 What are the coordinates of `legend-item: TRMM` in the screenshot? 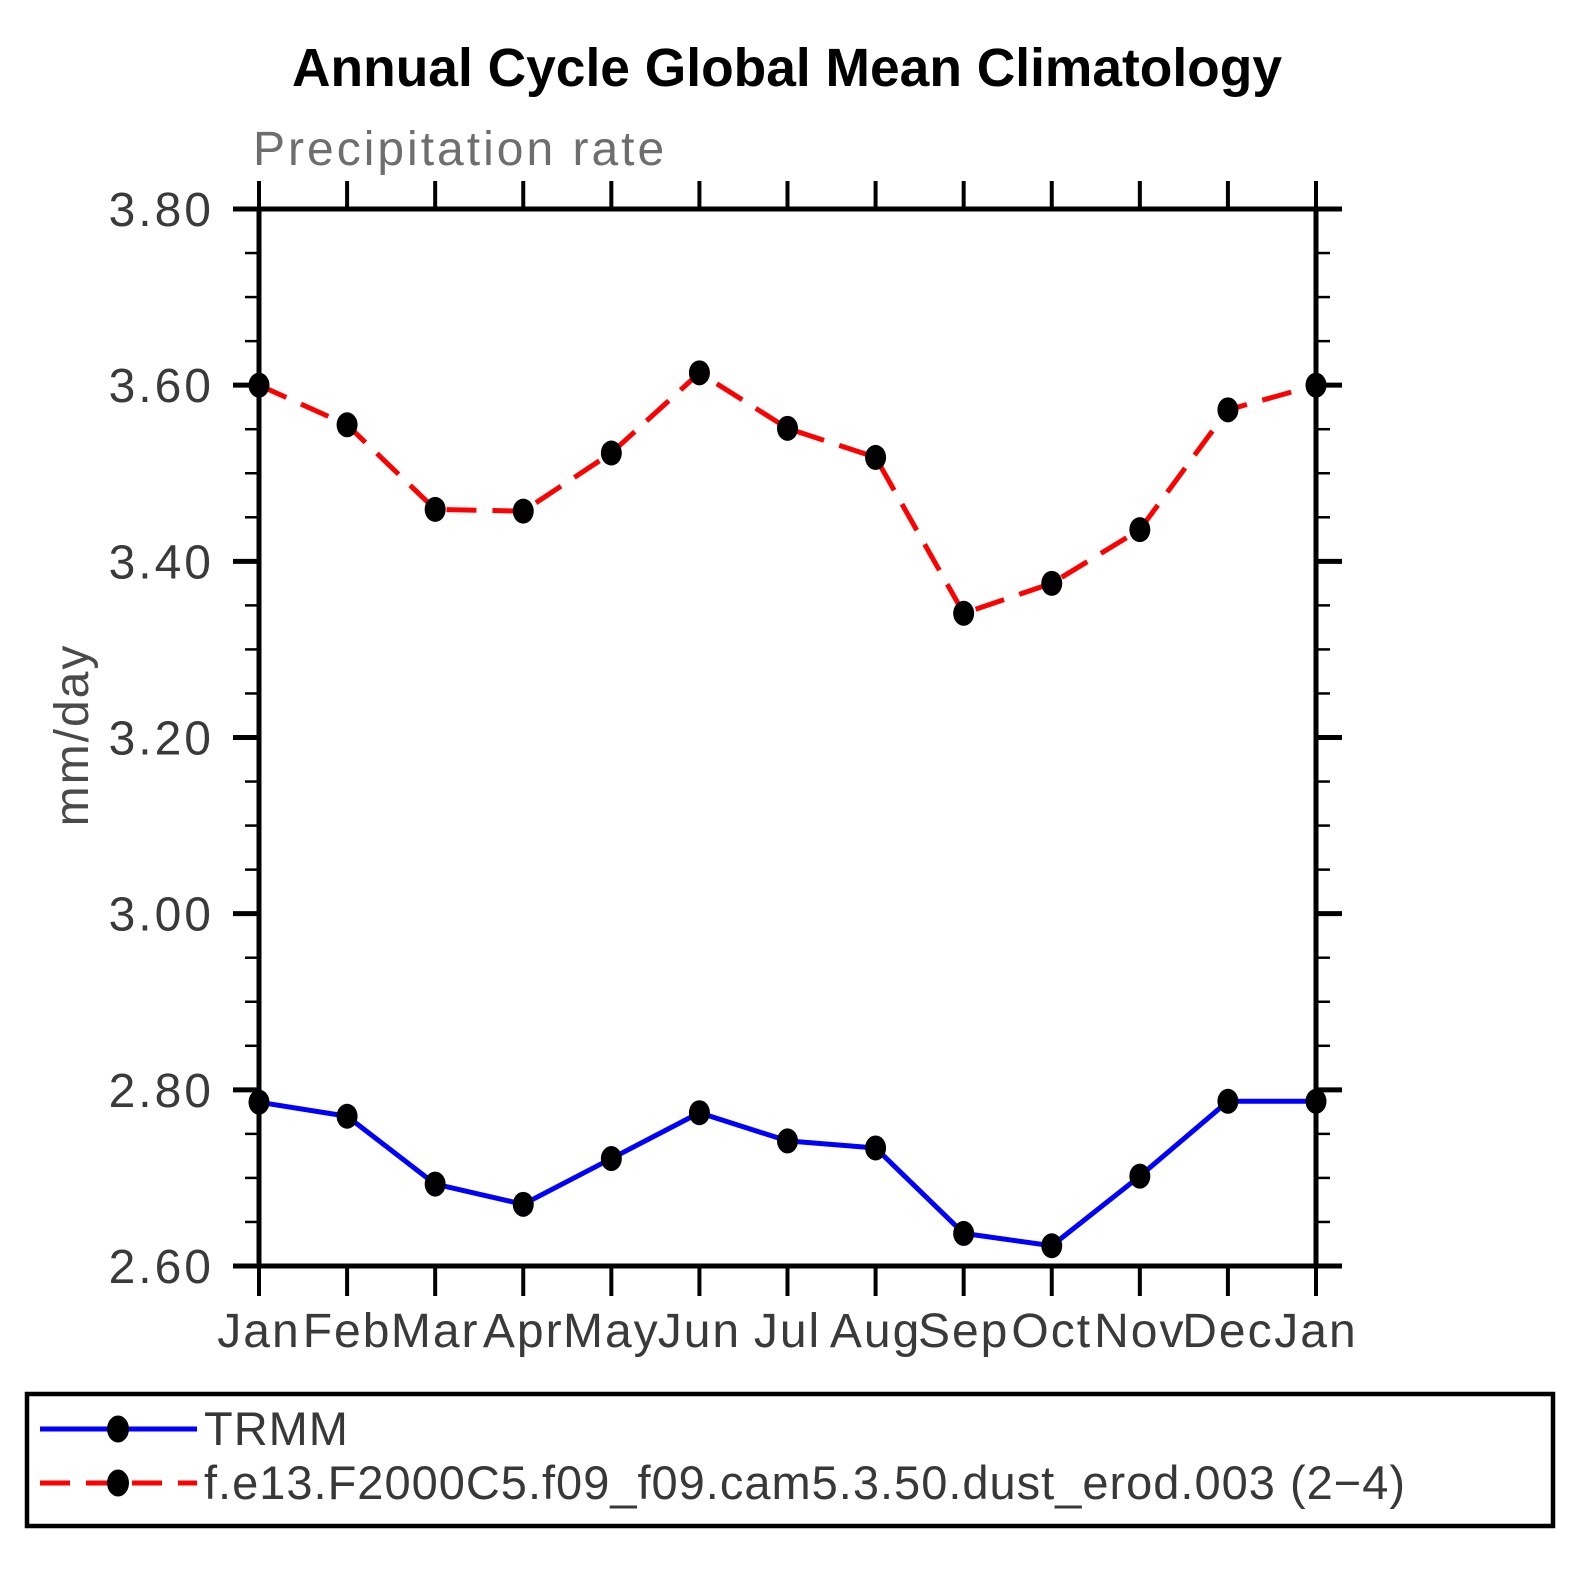 It's located at (194, 1428).